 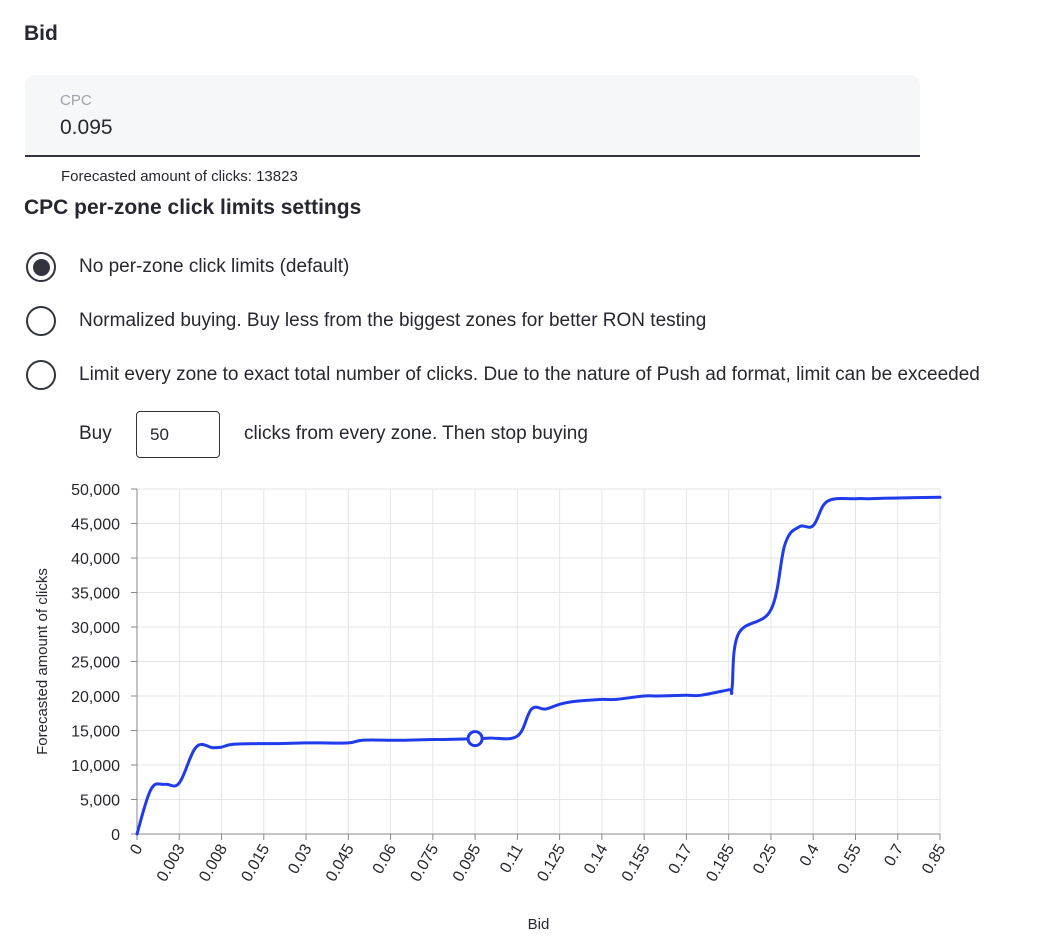 I want to click on y-tick-label: 35,000, so click(x=95, y=594).